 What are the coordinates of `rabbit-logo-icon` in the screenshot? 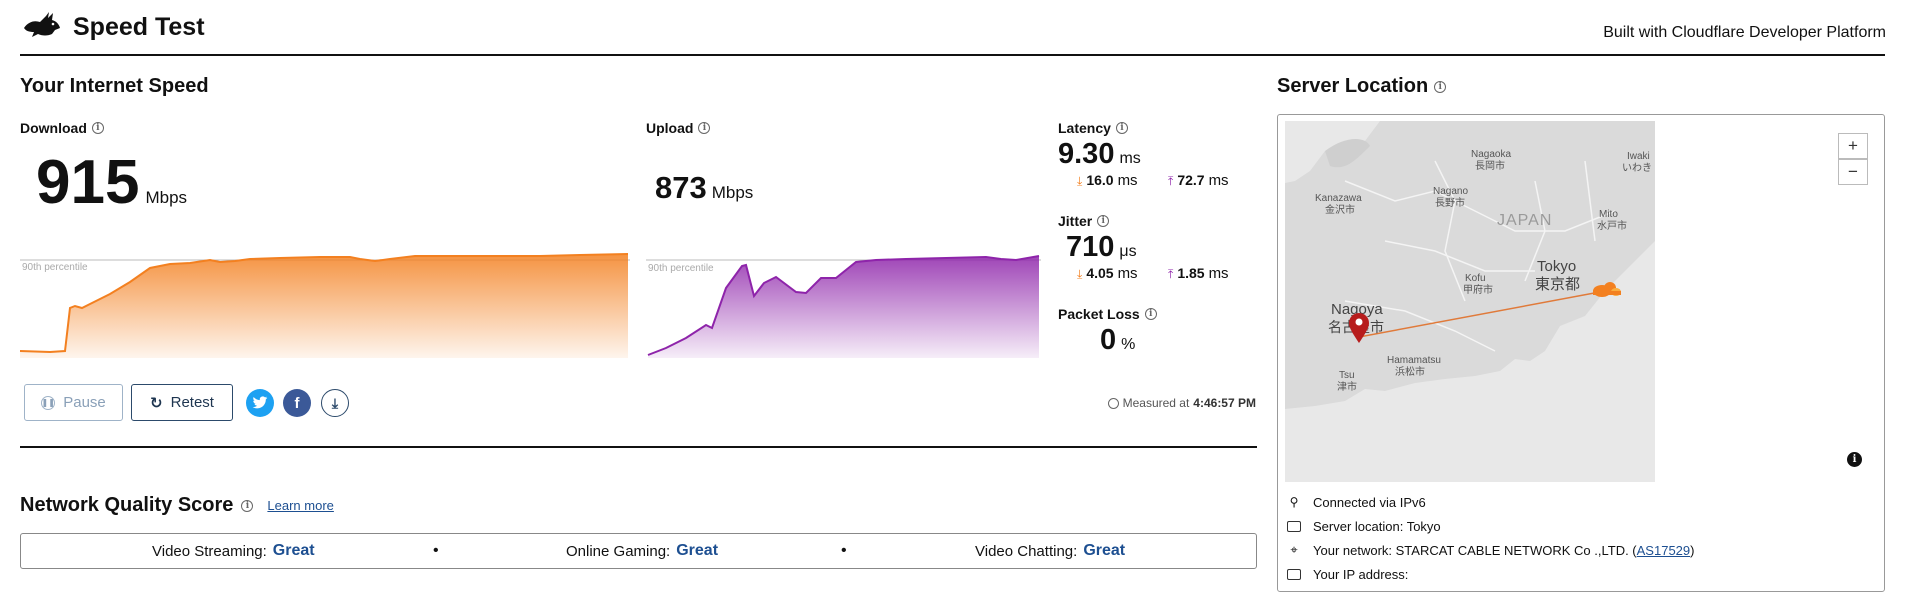 It's located at (42, 25).